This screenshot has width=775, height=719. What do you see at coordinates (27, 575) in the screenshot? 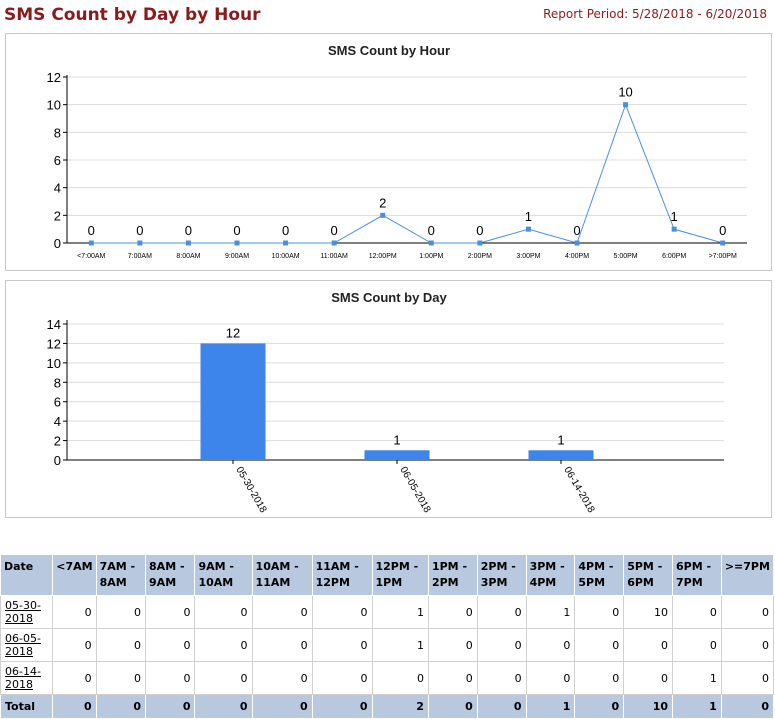
I see `column-header: Date` at bounding box center [27, 575].